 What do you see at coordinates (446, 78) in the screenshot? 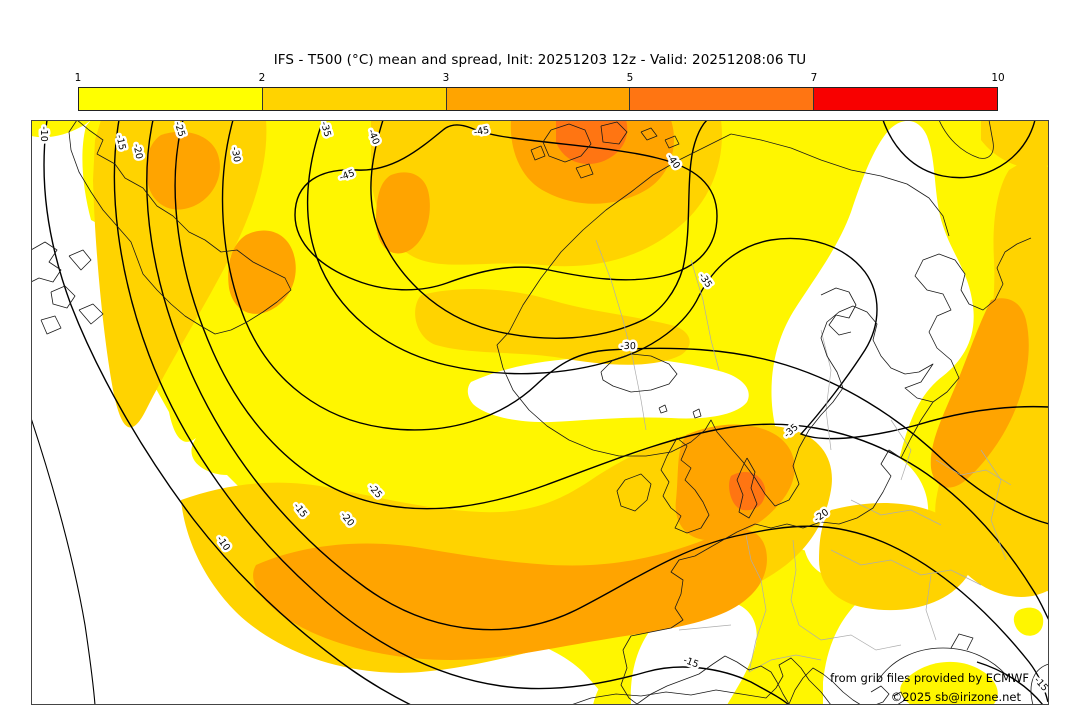
I see `colorbar-tick: 3` at bounding box center [446, 78].